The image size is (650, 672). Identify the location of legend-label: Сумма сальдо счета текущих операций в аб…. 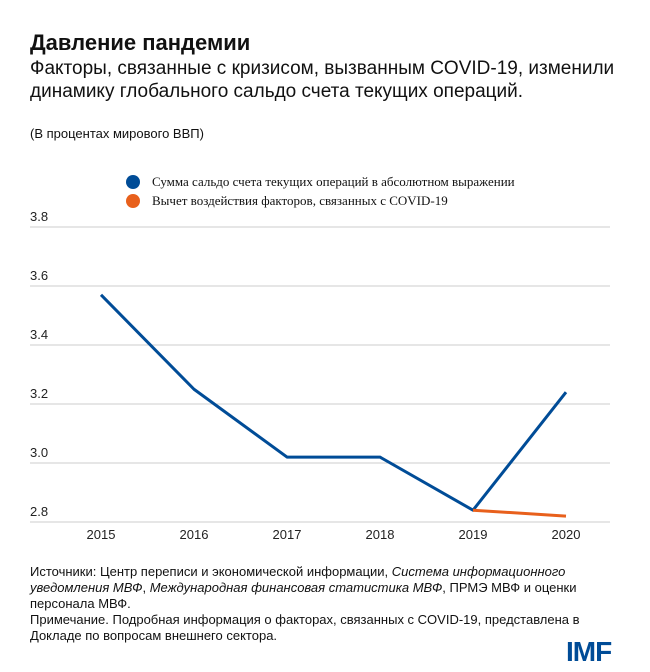
(333, 181).